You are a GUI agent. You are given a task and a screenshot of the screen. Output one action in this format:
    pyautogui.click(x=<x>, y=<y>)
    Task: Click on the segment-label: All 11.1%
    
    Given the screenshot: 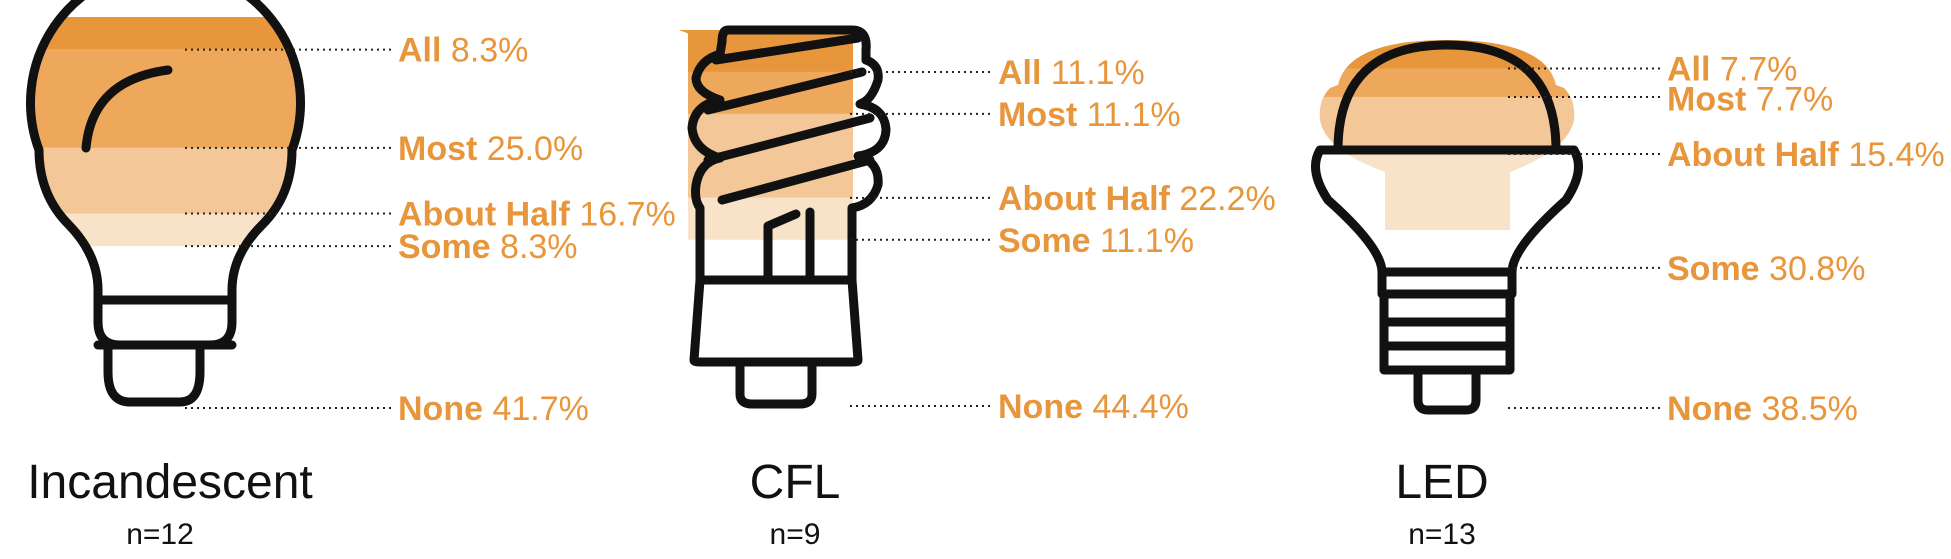 What is the action you would take?
    pyautogui.click(x=1071, y=73)
    